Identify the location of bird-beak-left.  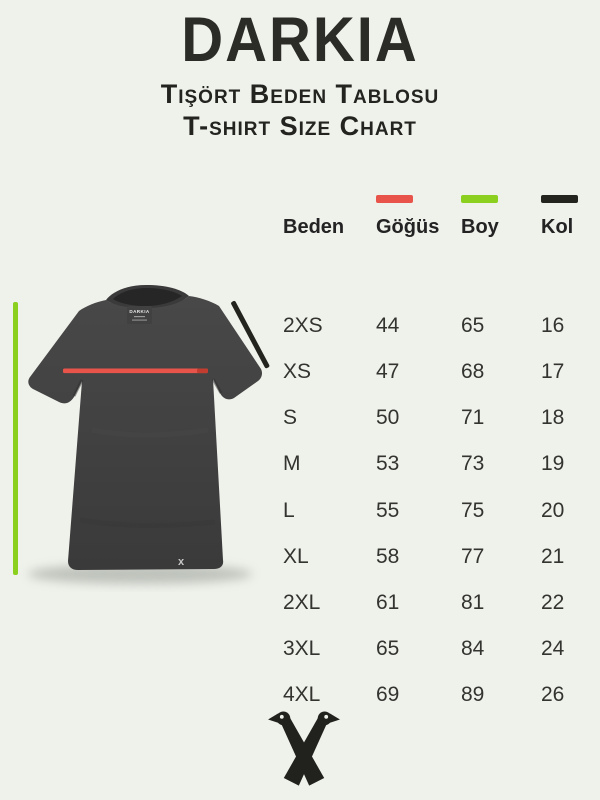
(274, 718).